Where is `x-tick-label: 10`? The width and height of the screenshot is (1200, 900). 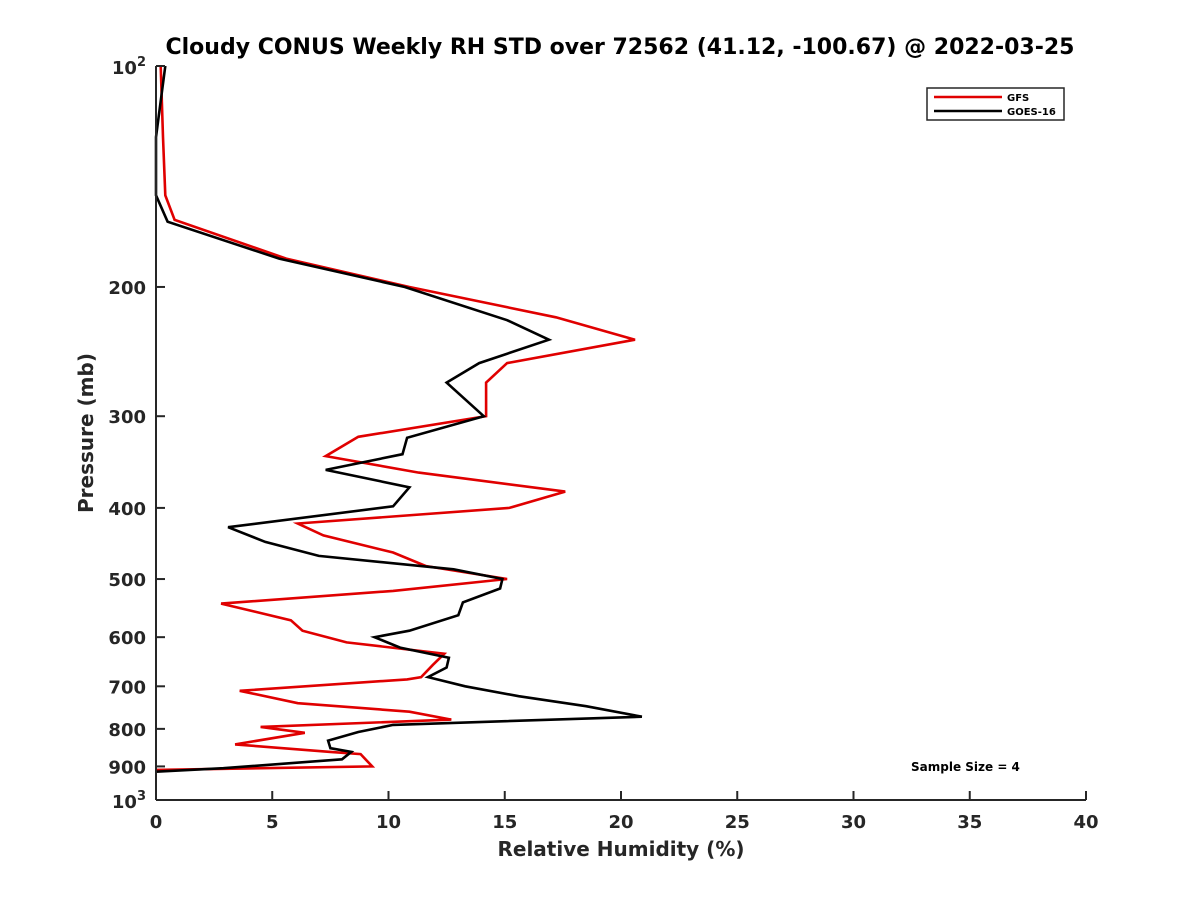 x-tick-label: 10 is located at coordinates (388, 822).